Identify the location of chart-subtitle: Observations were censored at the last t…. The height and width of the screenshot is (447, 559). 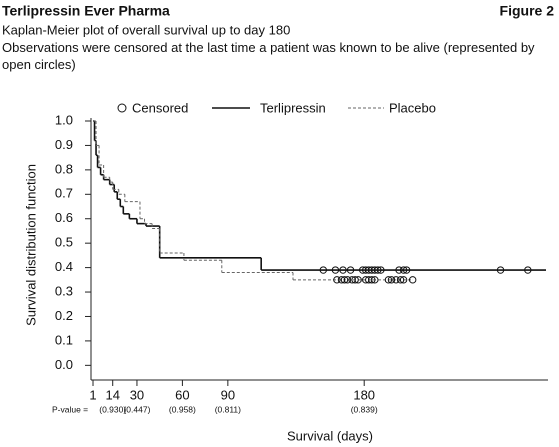
(268, 56).